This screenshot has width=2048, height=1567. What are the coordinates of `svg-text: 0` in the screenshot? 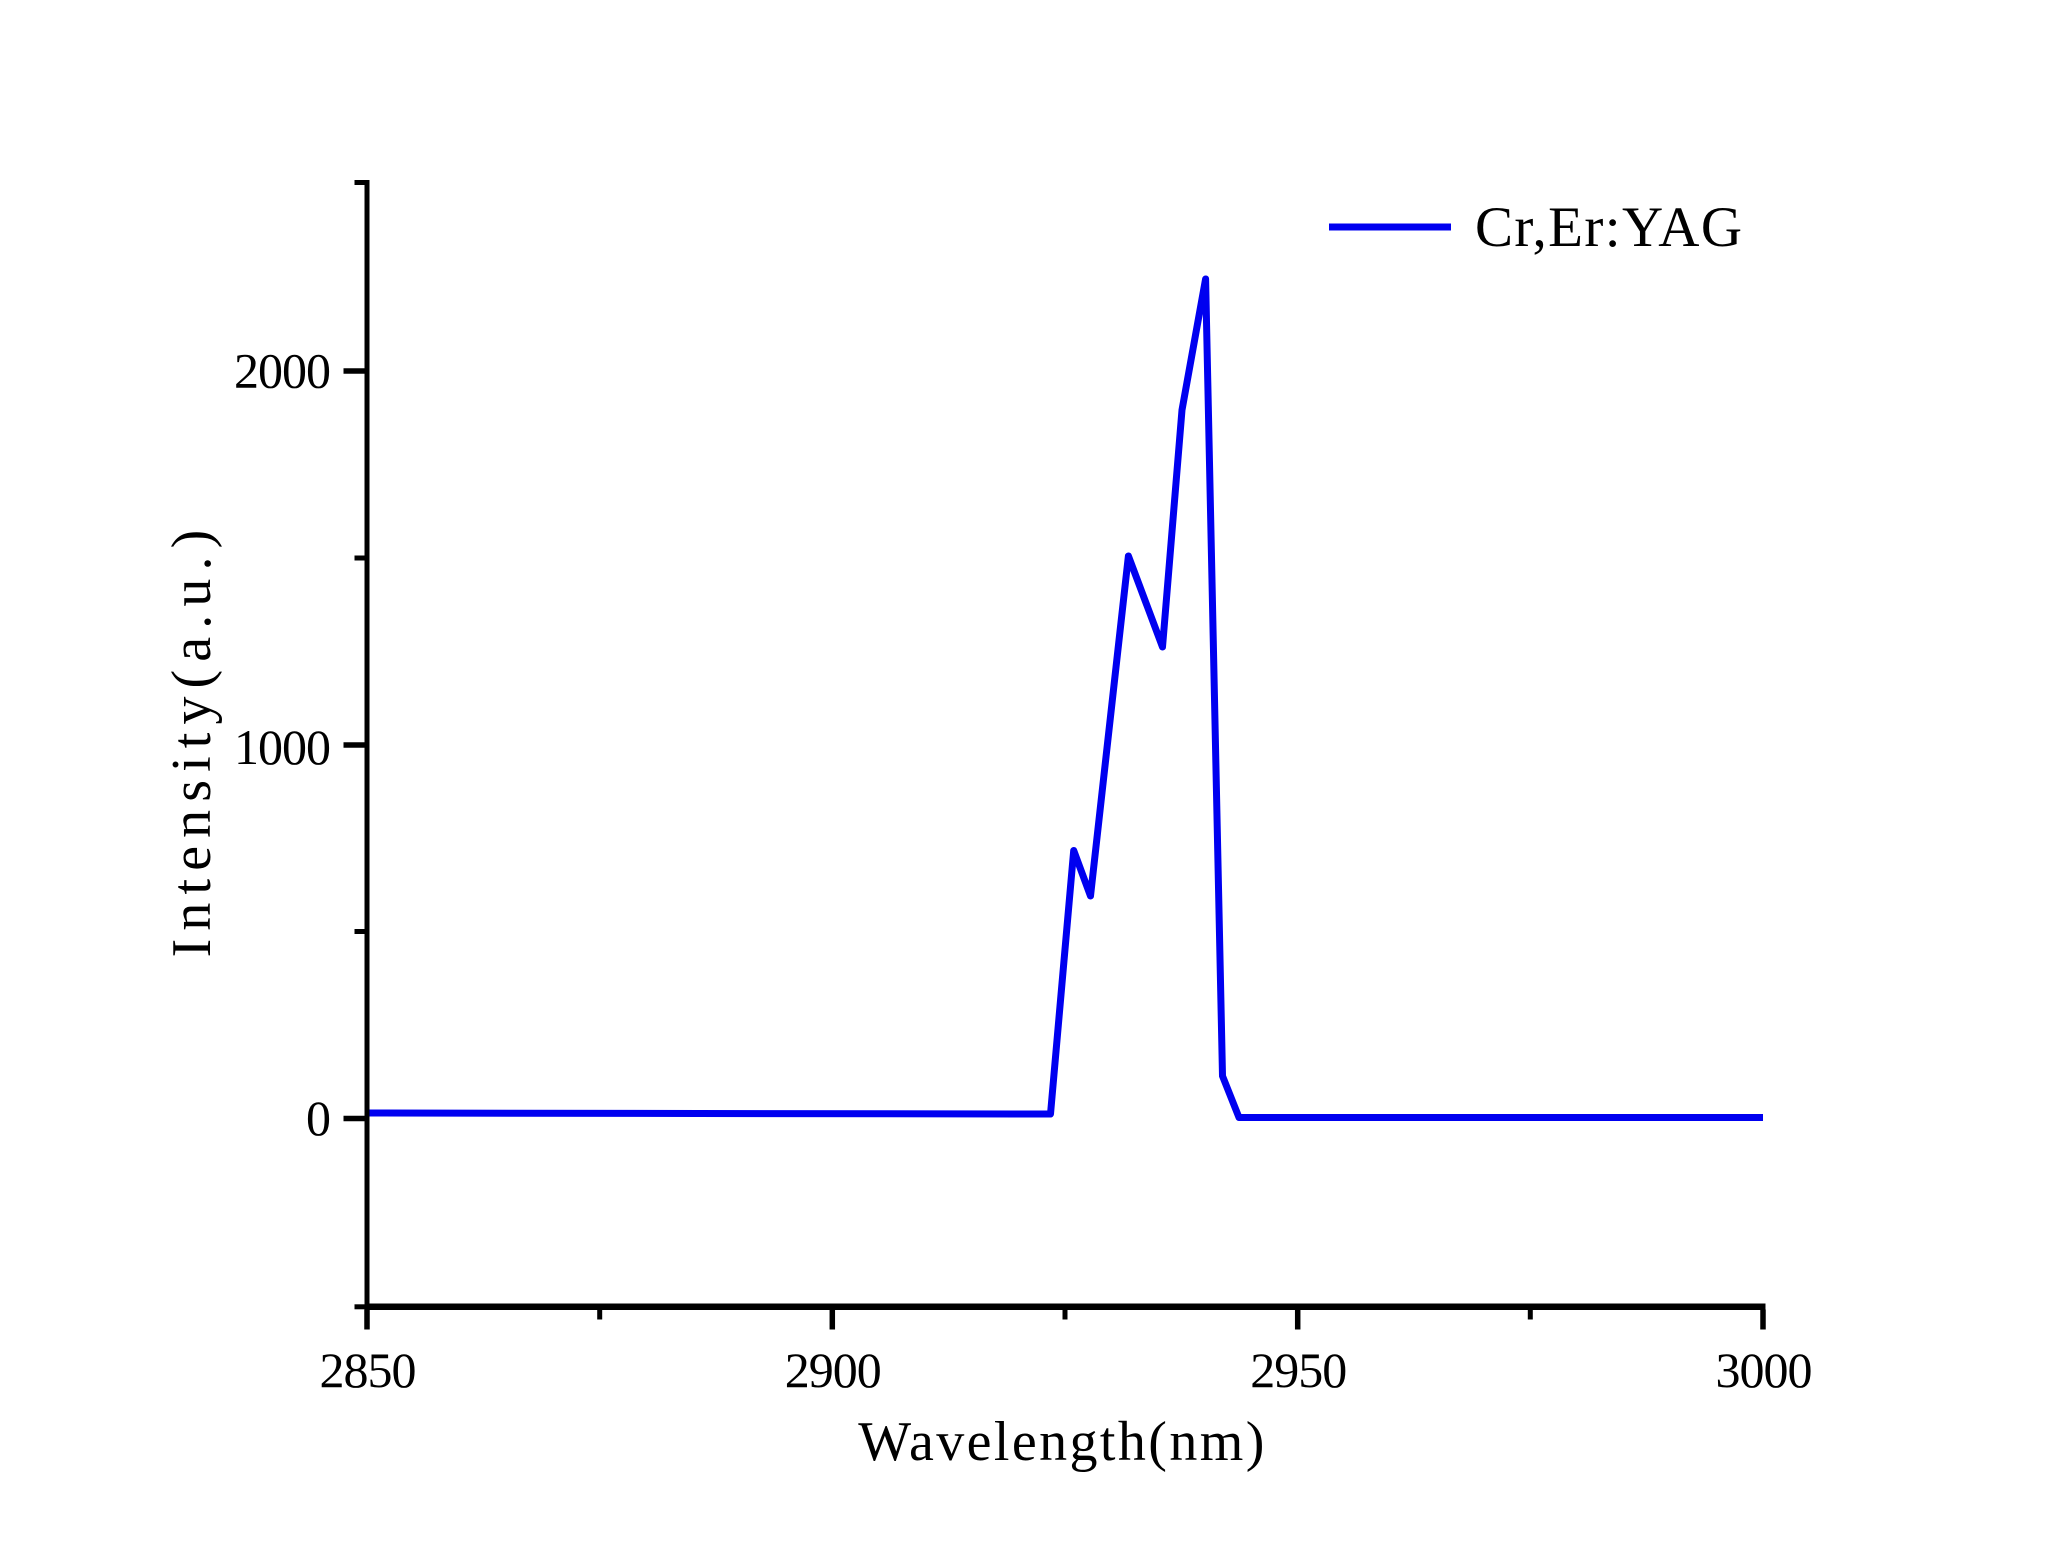 It's located at (318, 1118).